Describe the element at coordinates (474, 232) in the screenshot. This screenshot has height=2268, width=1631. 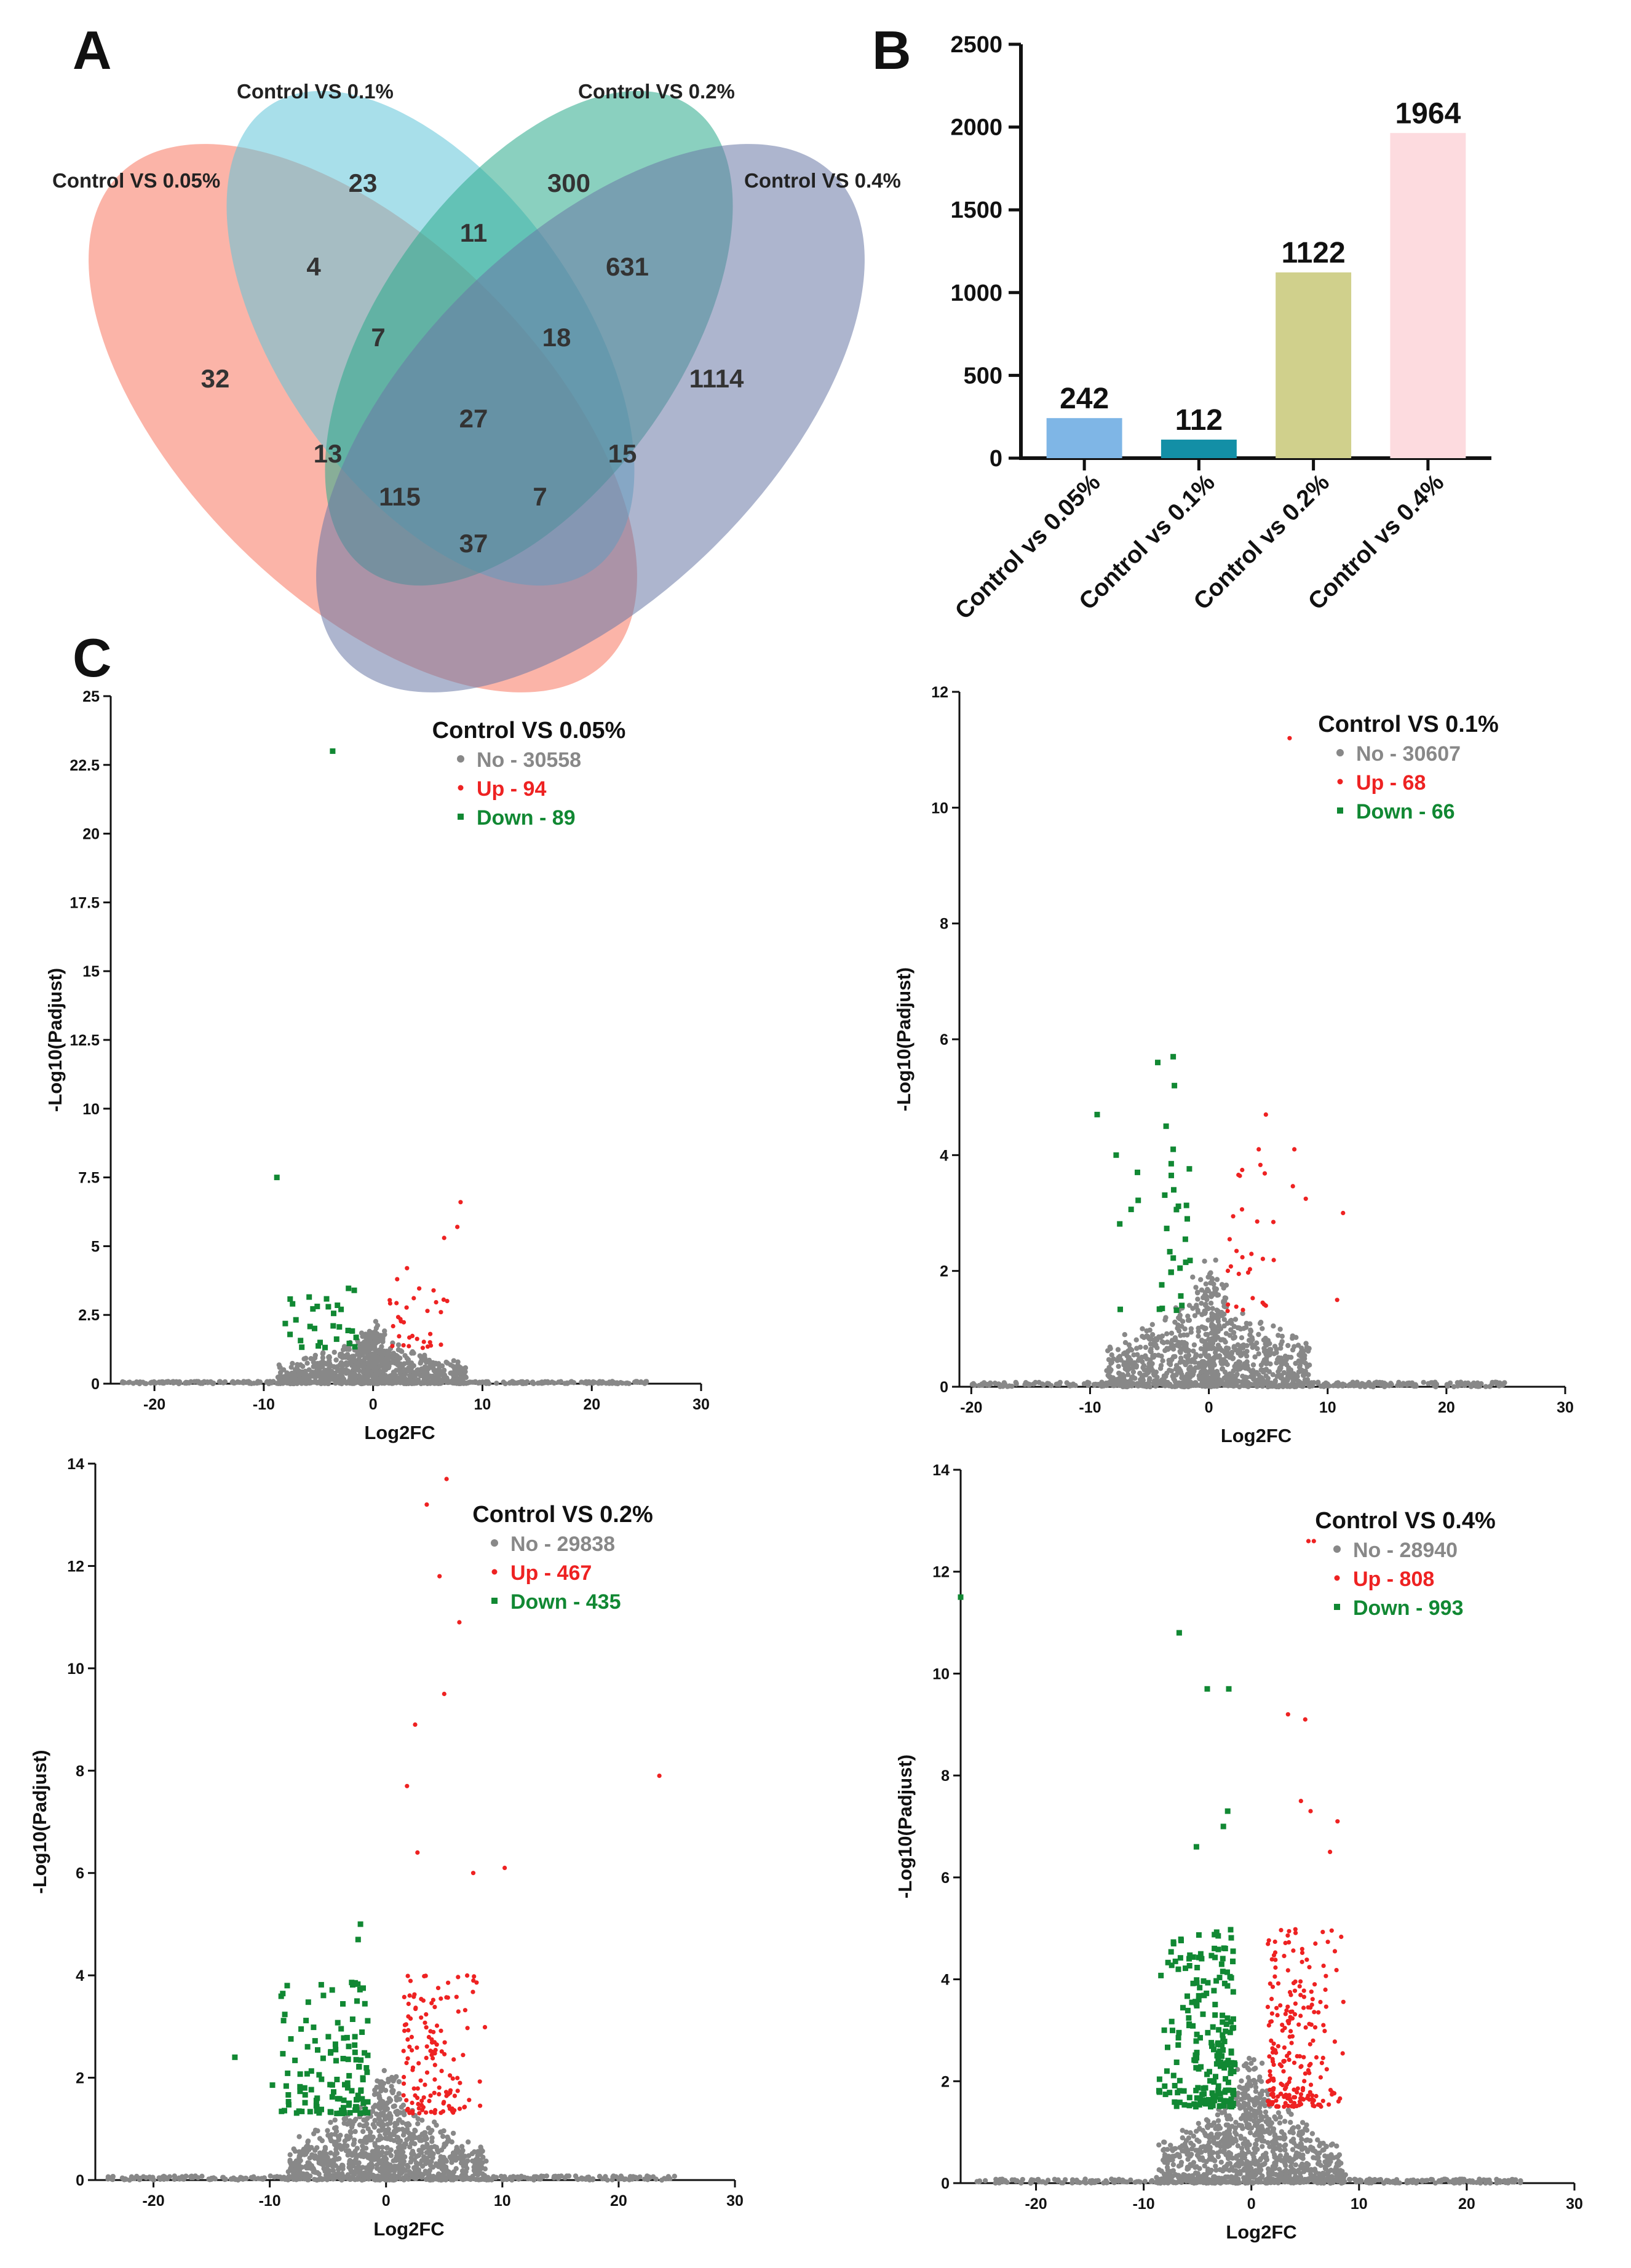
I see `venn-count: 11` at that location.